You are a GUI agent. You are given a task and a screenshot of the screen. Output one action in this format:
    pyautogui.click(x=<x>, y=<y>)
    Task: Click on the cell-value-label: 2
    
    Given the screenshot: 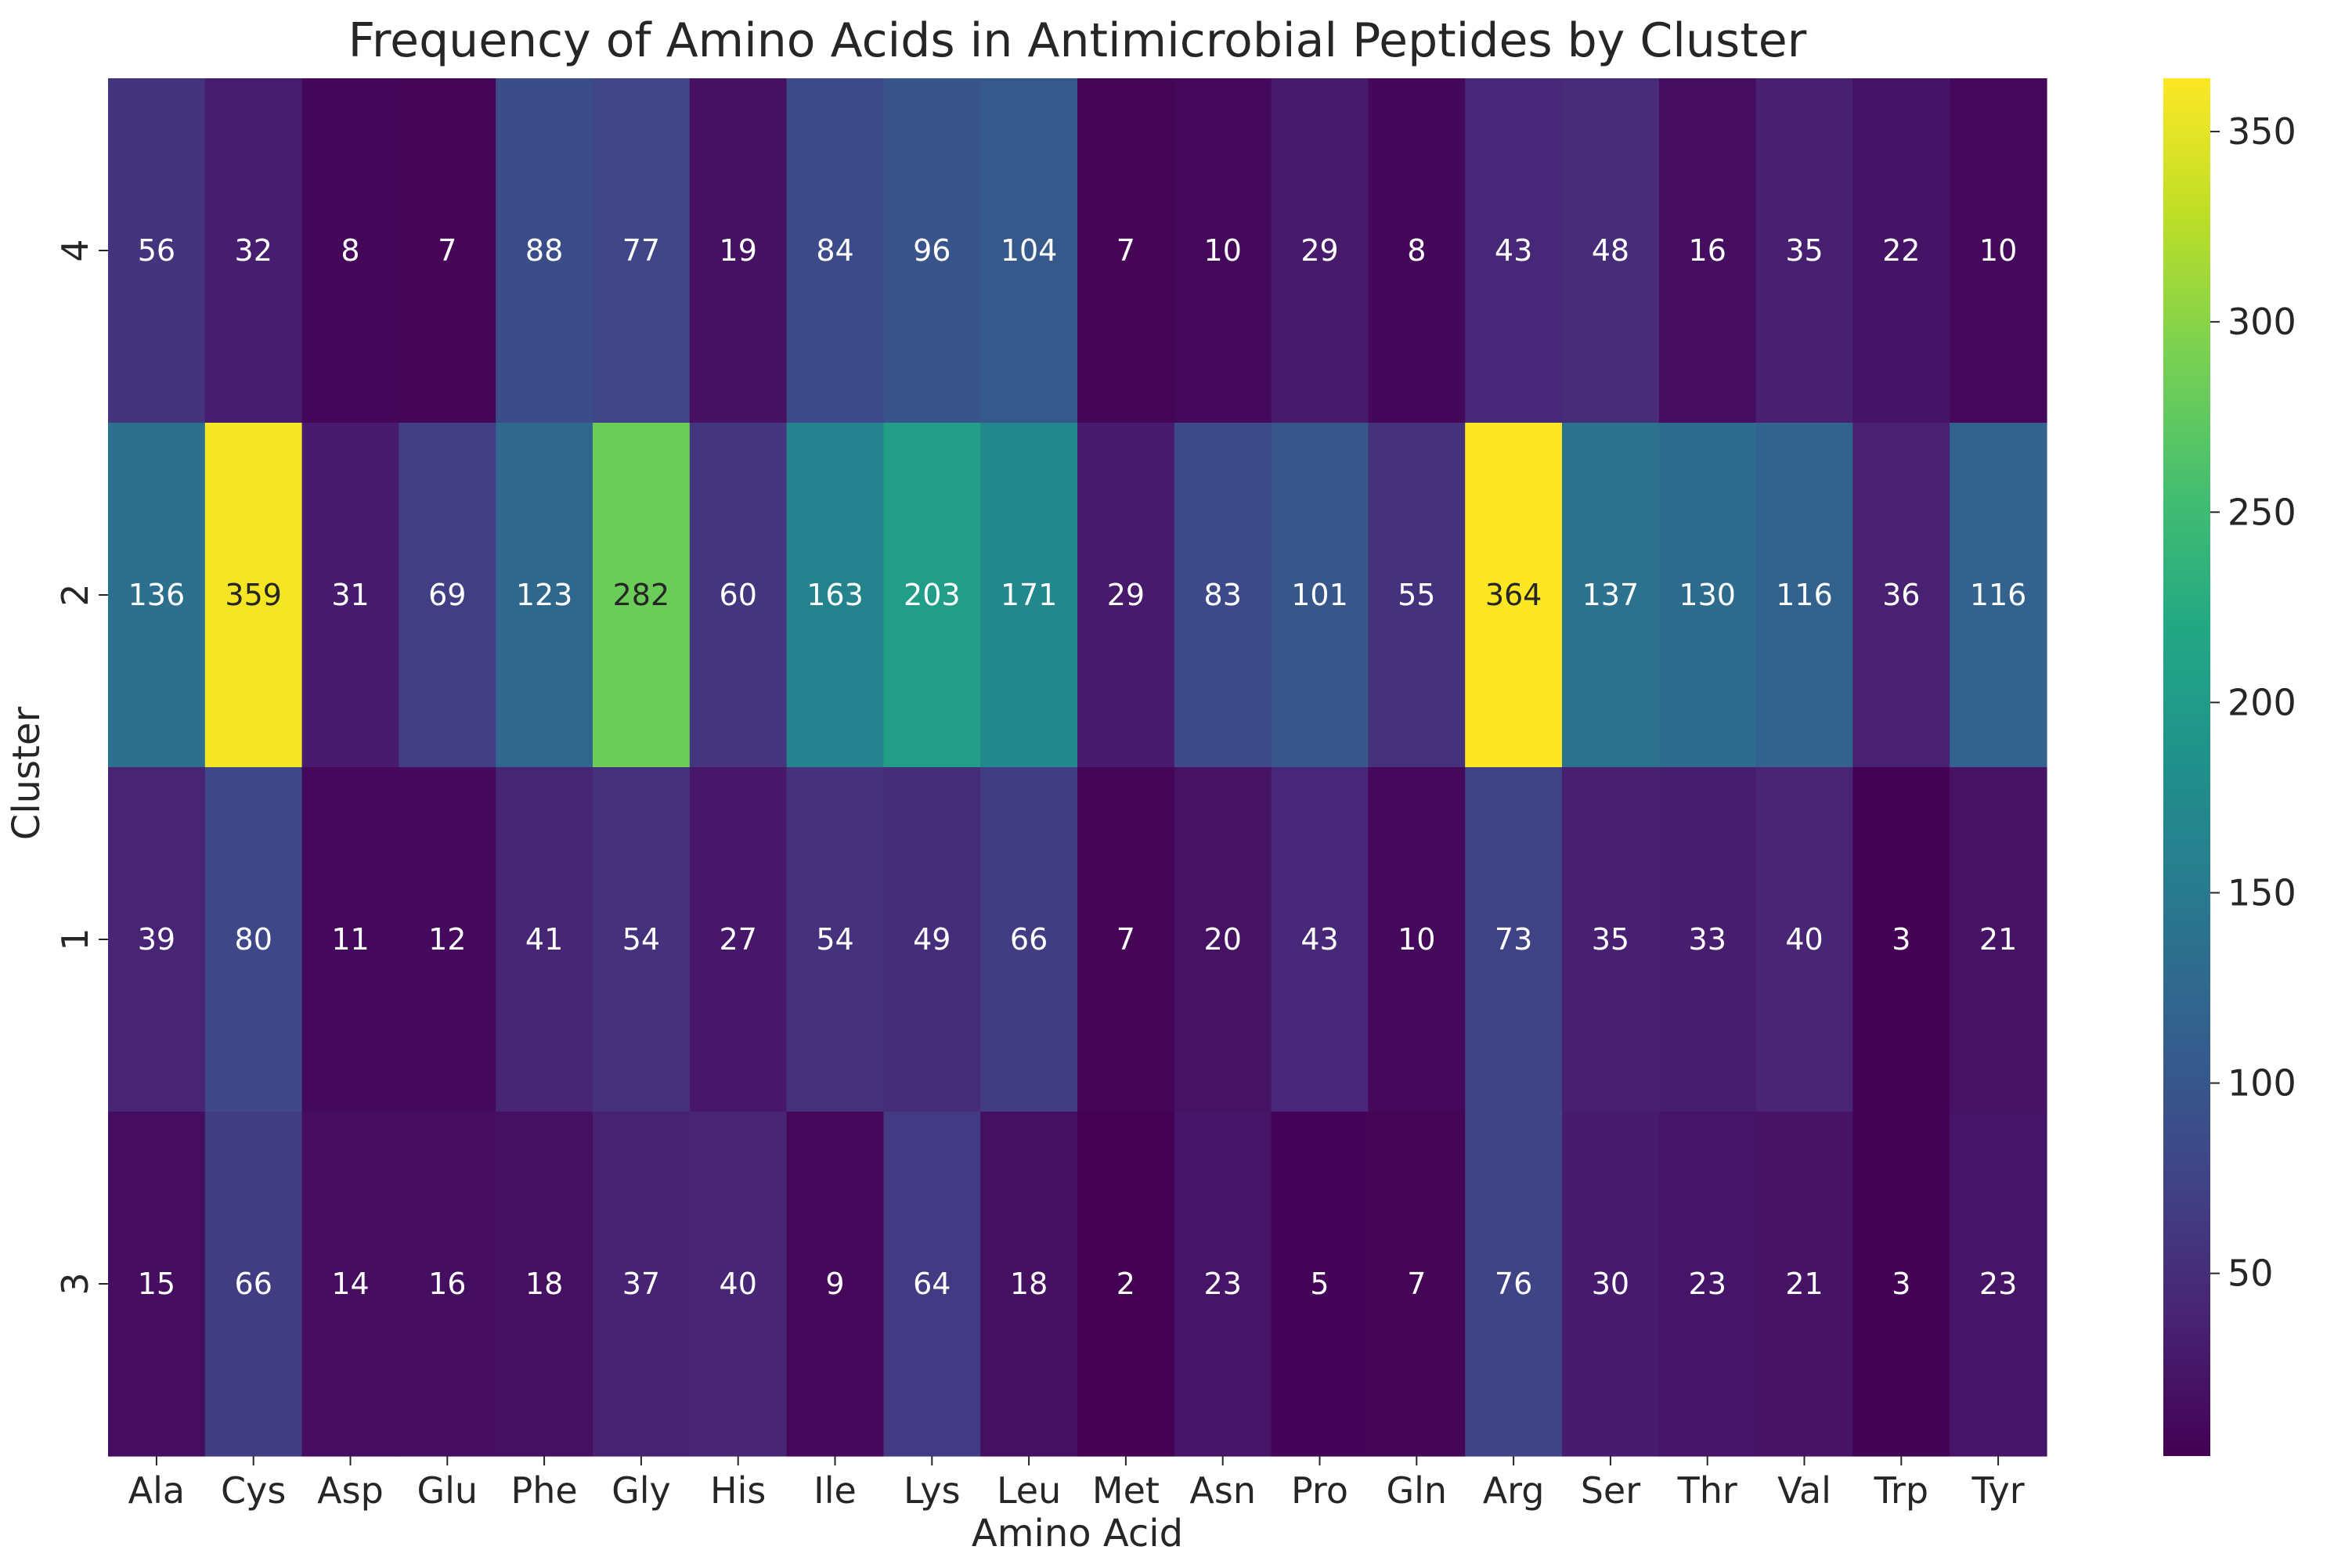 What is the action you would take?
    pyautogui.click(x=1125, y=1284)
    